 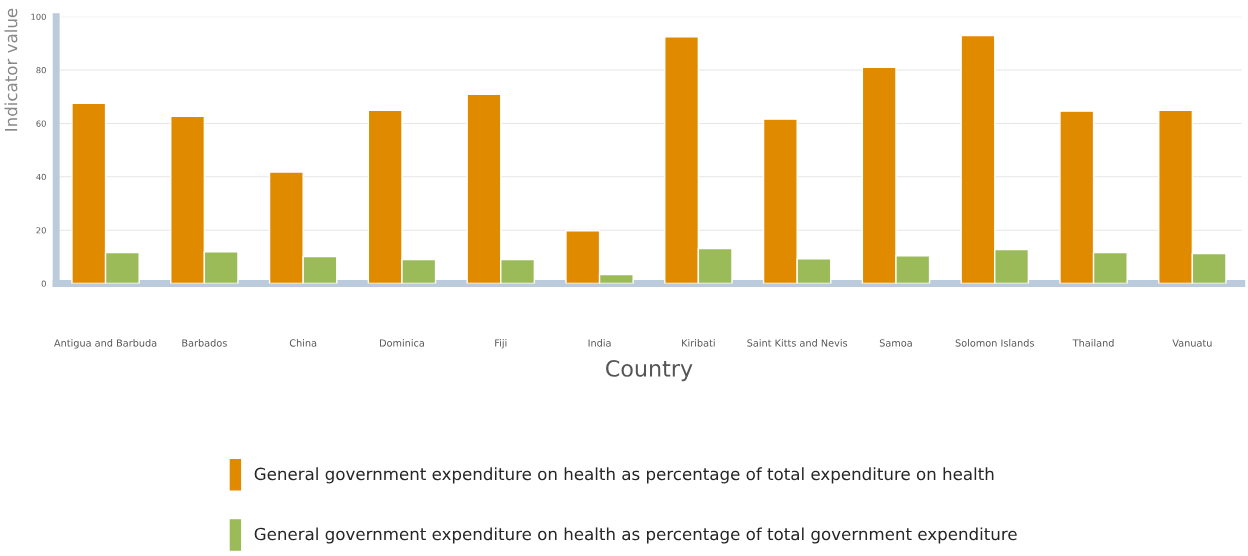 What do you see at coordinates (994, 343) in the screenshot?
I see `x-tick-label: Solomon Islands` at bounding box center [994, 343].